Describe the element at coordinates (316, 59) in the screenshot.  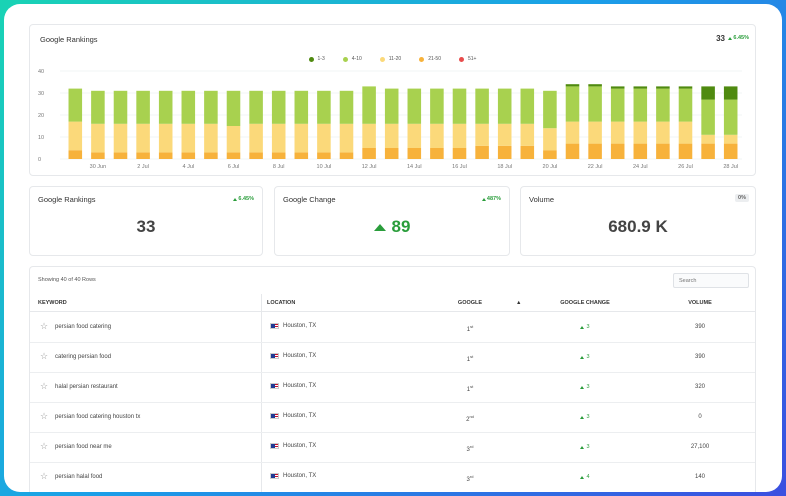
I see `legend-item: 1-3` at that location.